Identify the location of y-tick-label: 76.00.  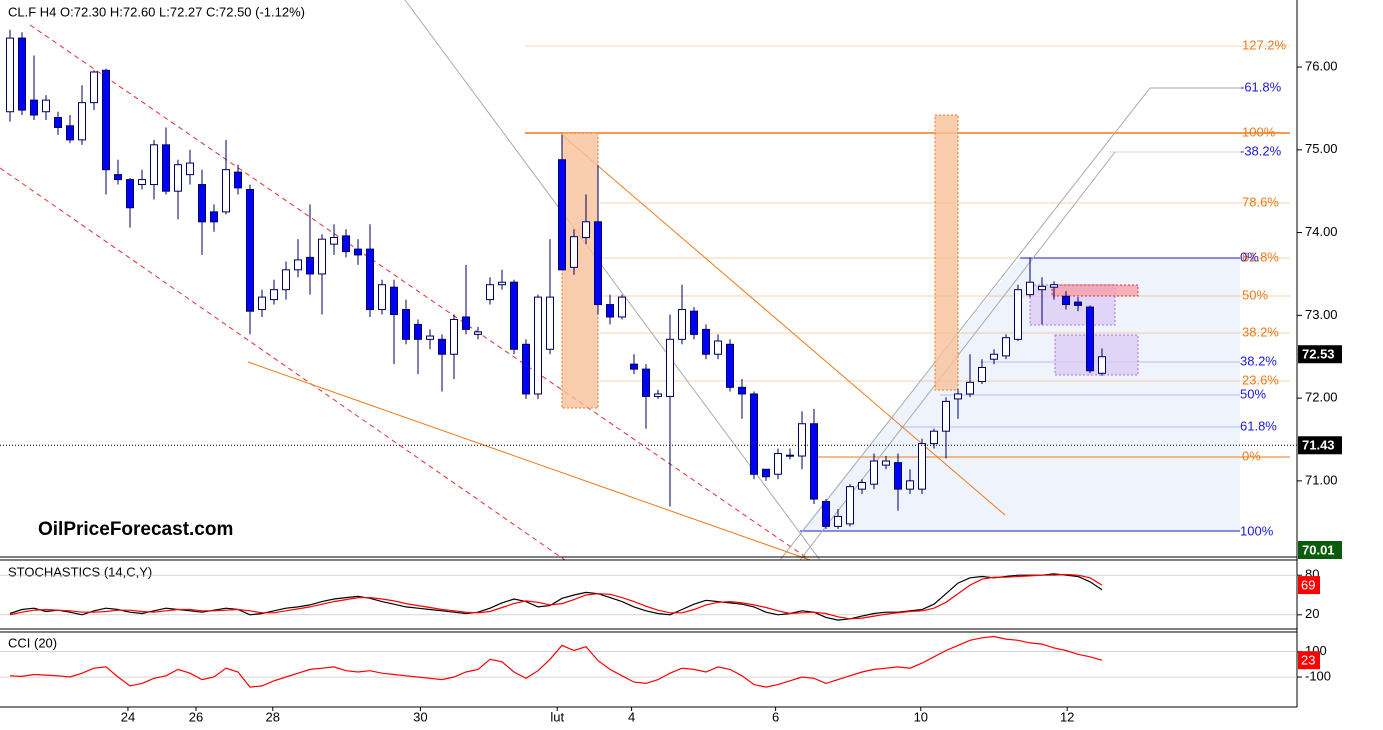
(1321, 65).